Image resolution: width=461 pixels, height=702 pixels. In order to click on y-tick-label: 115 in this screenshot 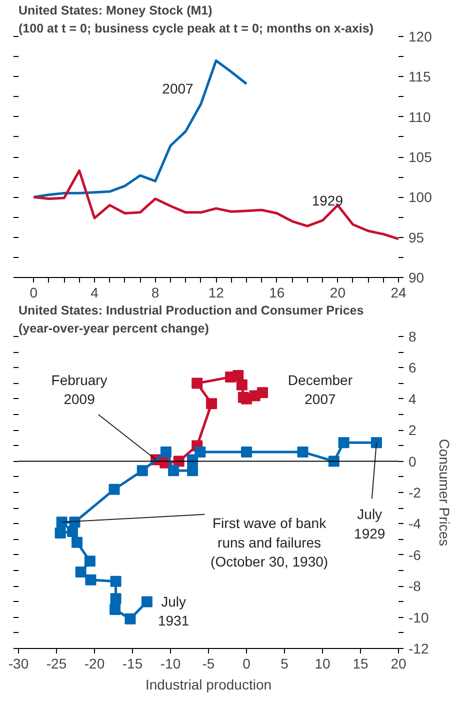, I will do `click(420, 76)`.